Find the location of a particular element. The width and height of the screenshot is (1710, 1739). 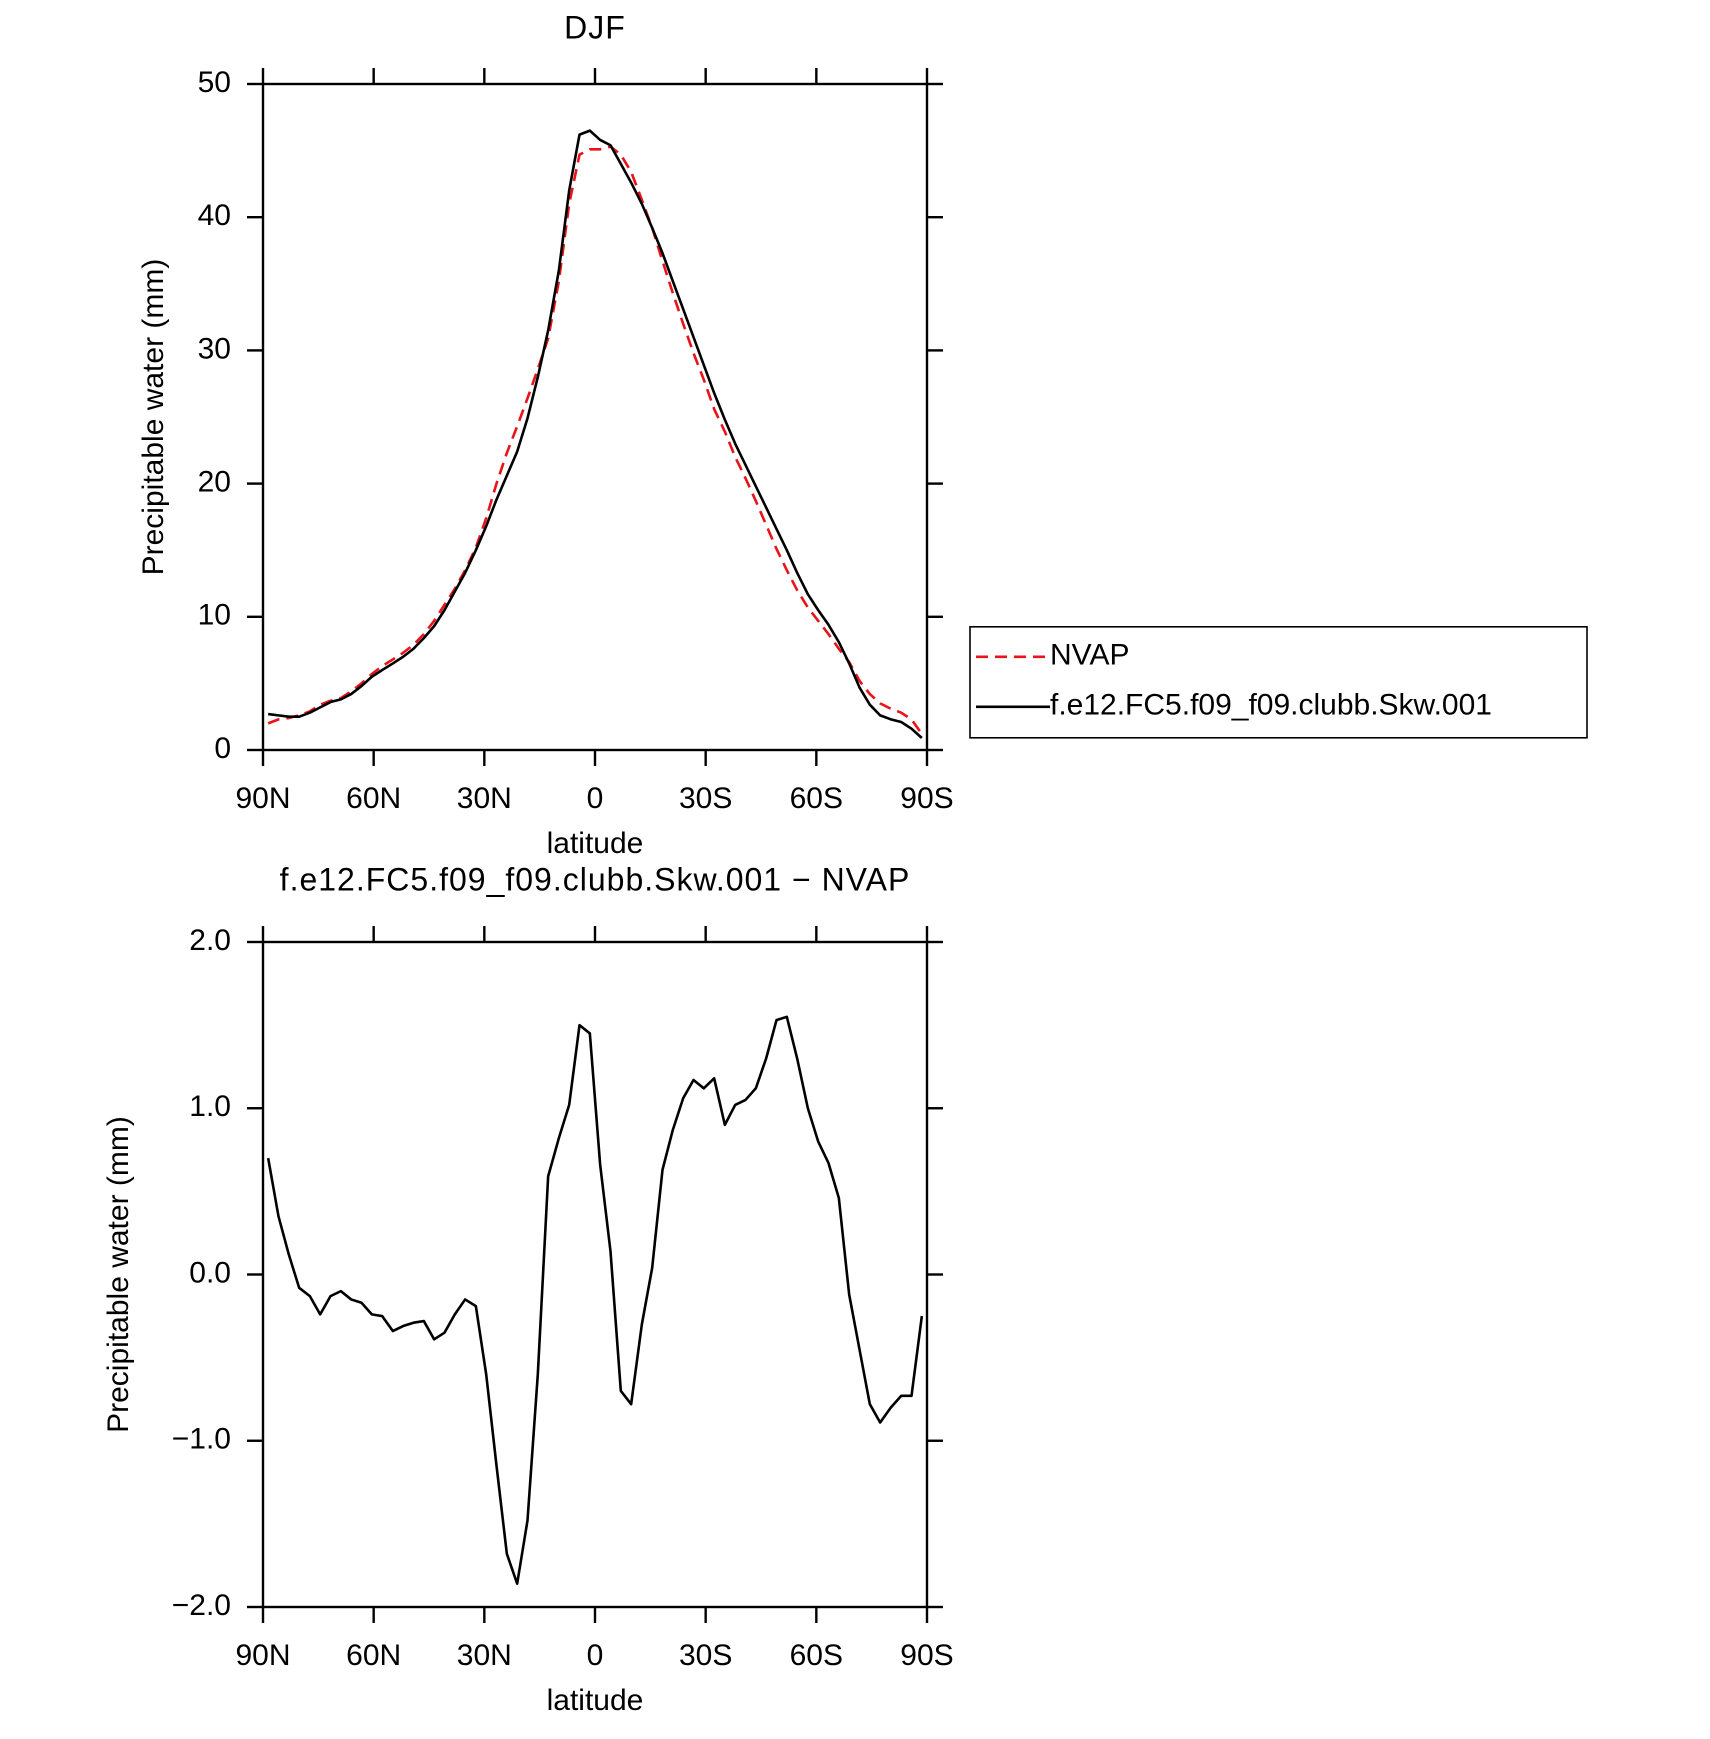

y-tick-label: 40 is located at coordinates (214, 215).